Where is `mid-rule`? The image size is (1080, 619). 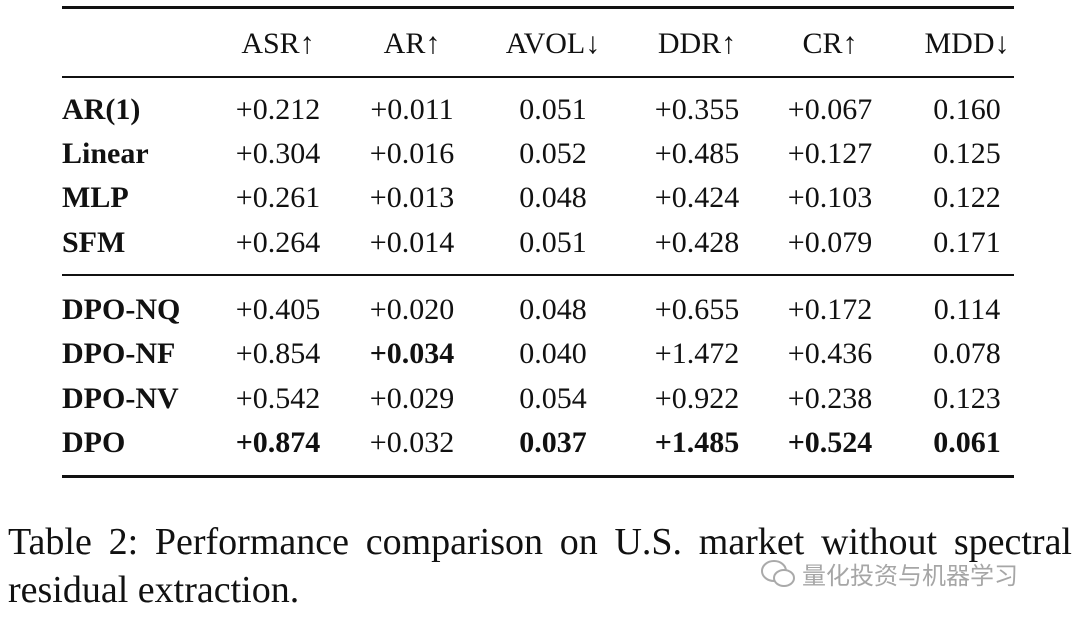 mid-rule is located at coordinates (538, 275).